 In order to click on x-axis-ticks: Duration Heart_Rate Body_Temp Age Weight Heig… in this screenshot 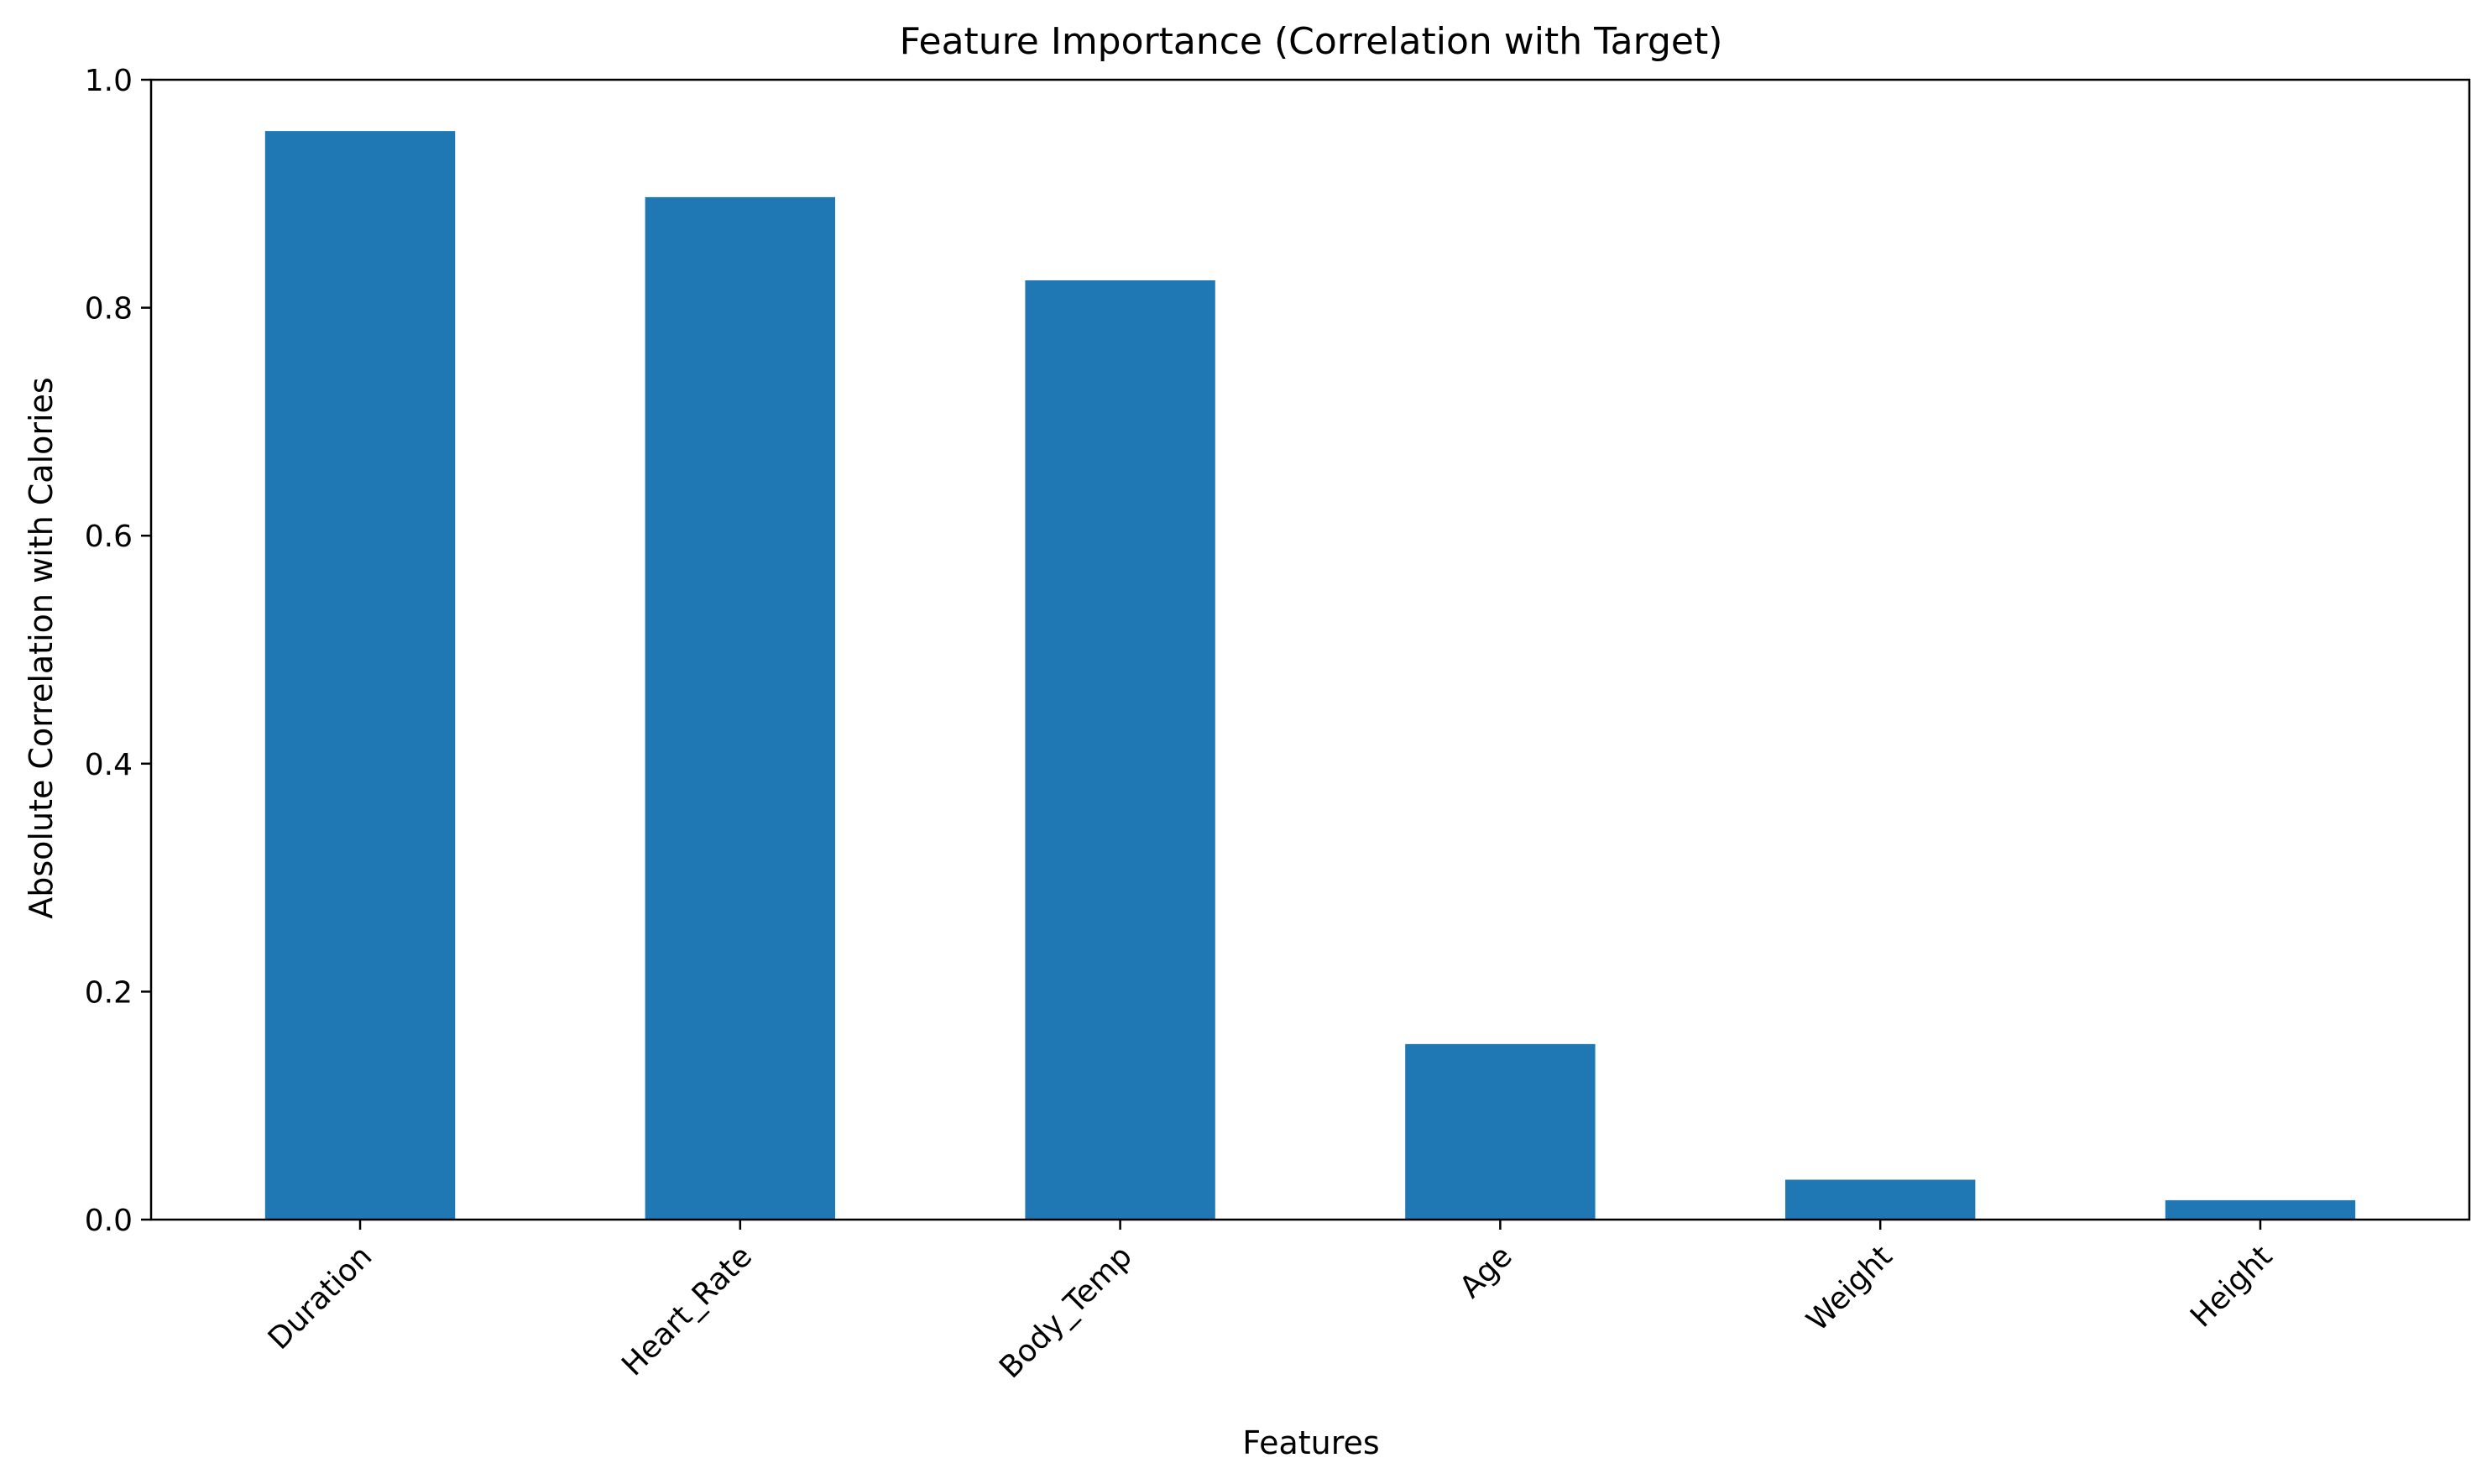, I will do `click(1270, 1302)`.